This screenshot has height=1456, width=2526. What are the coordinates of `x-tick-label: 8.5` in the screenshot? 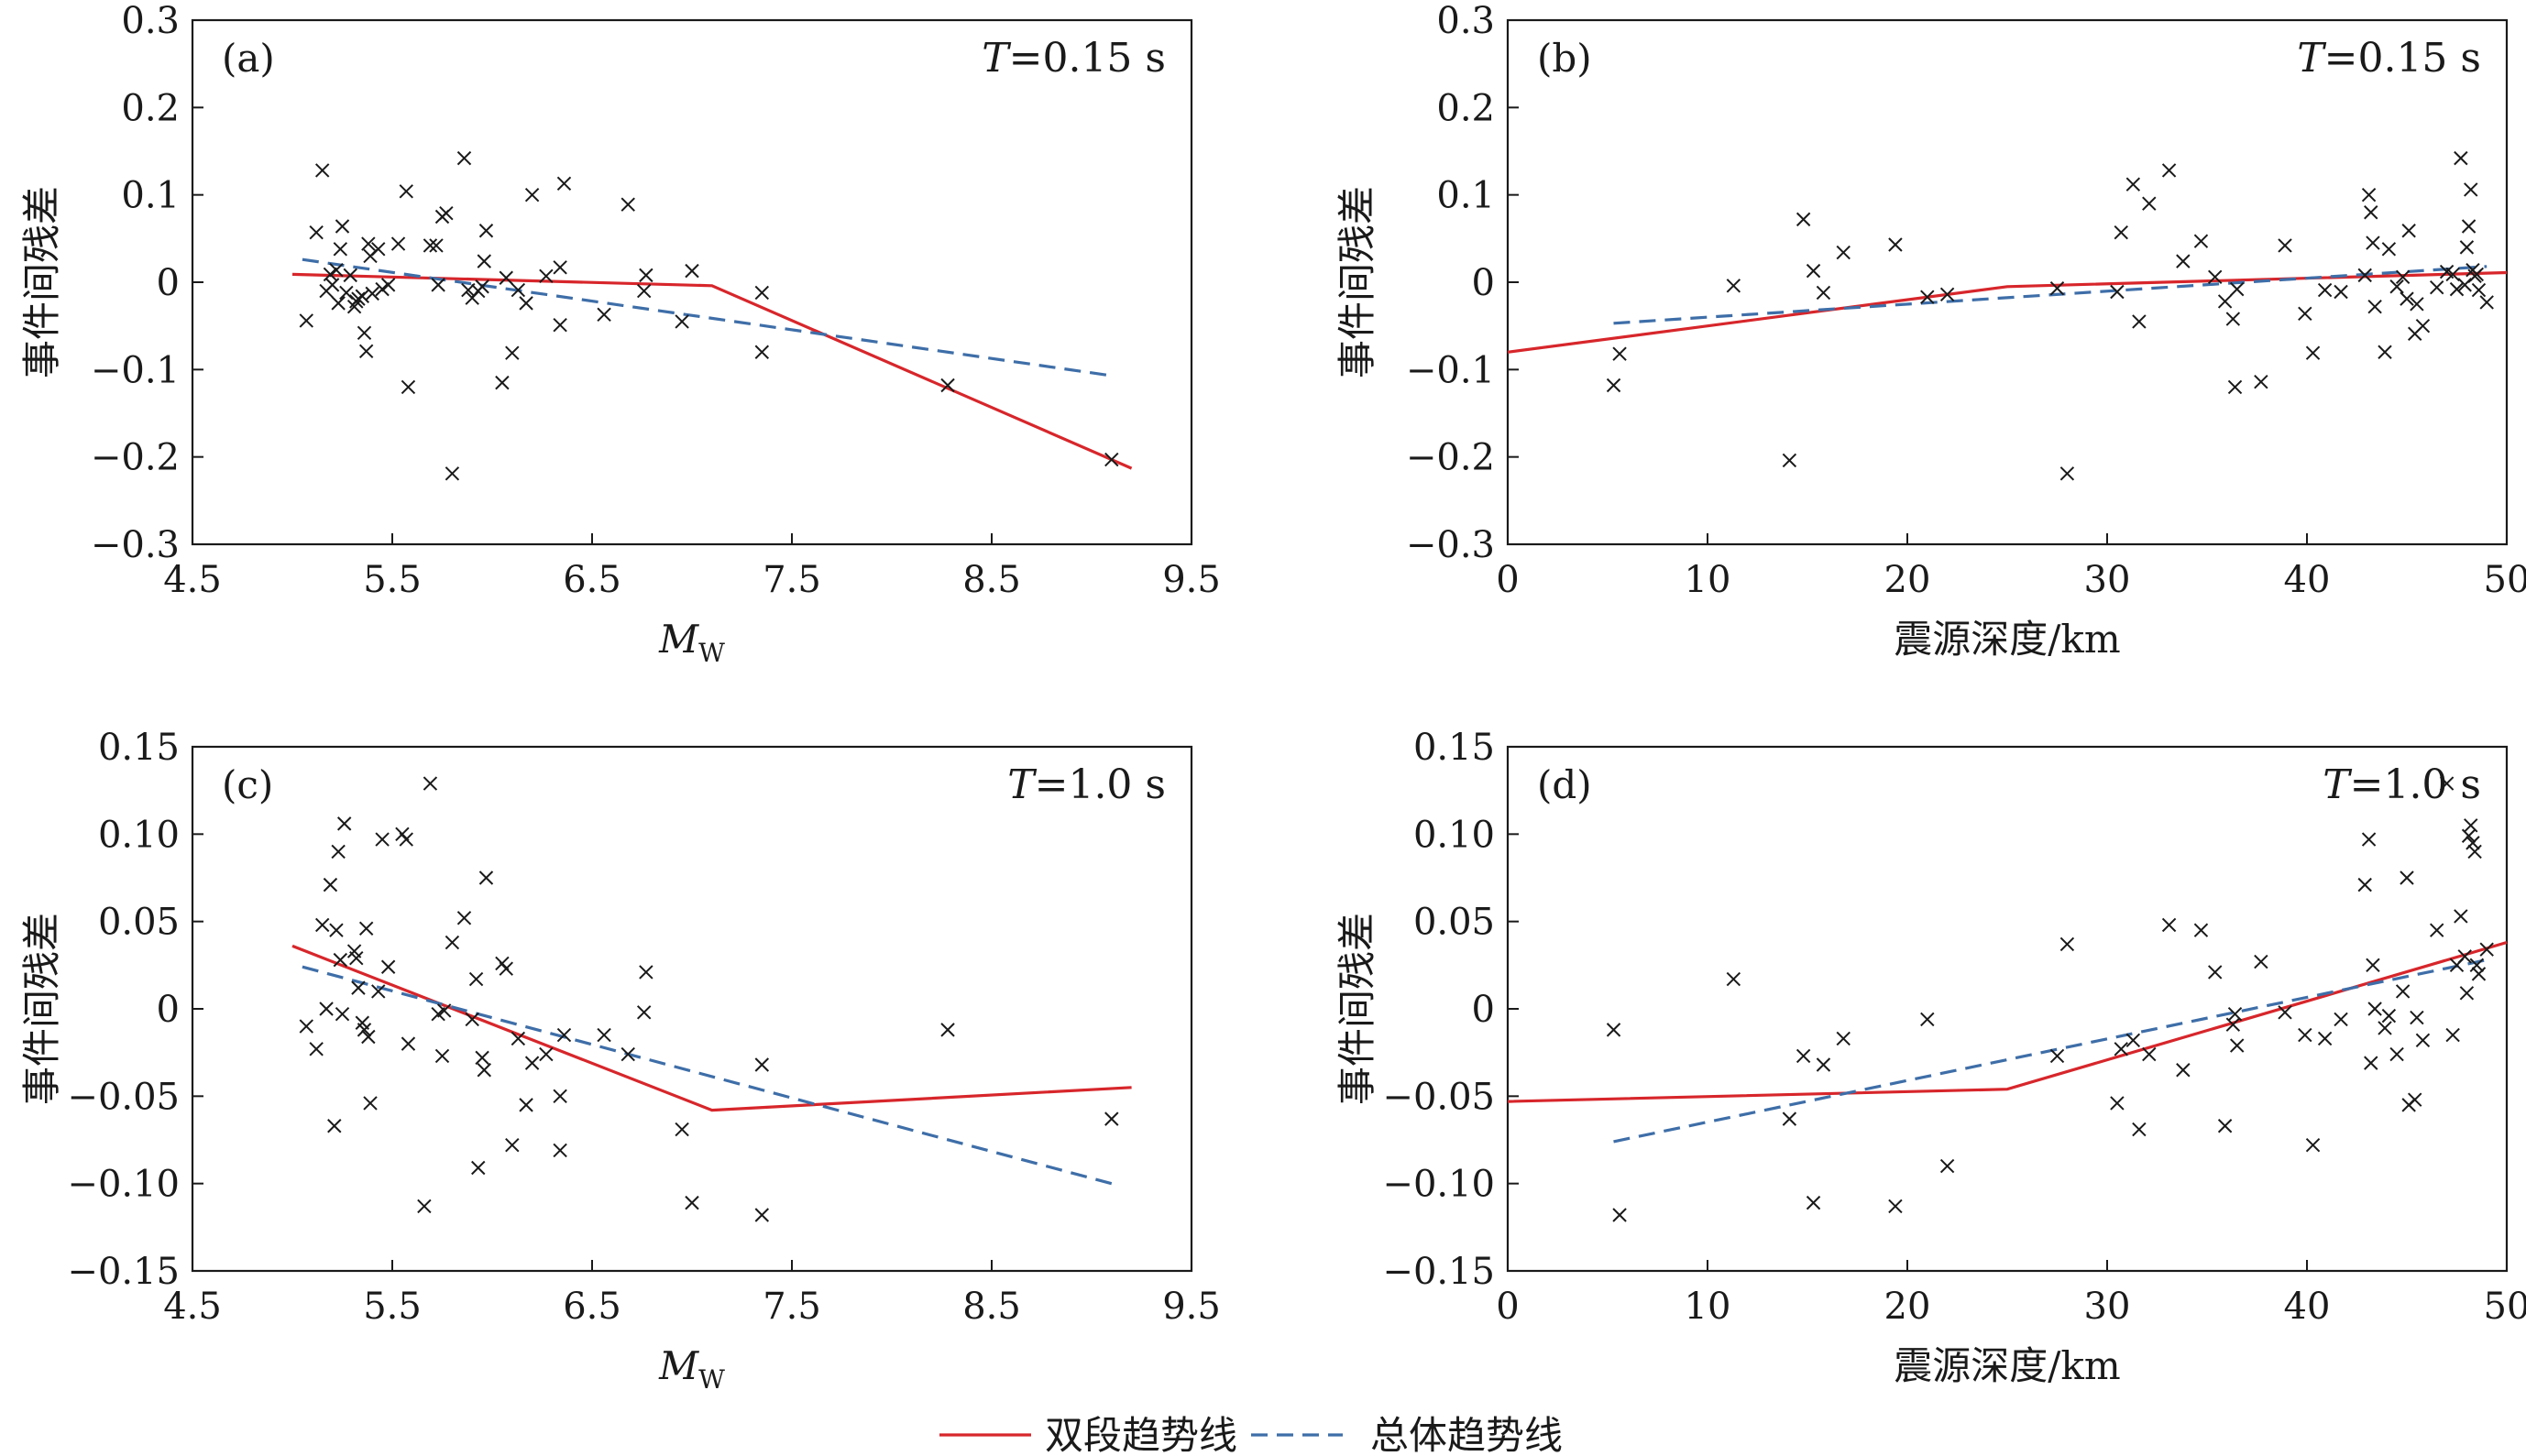 It's located at (991, 1307).